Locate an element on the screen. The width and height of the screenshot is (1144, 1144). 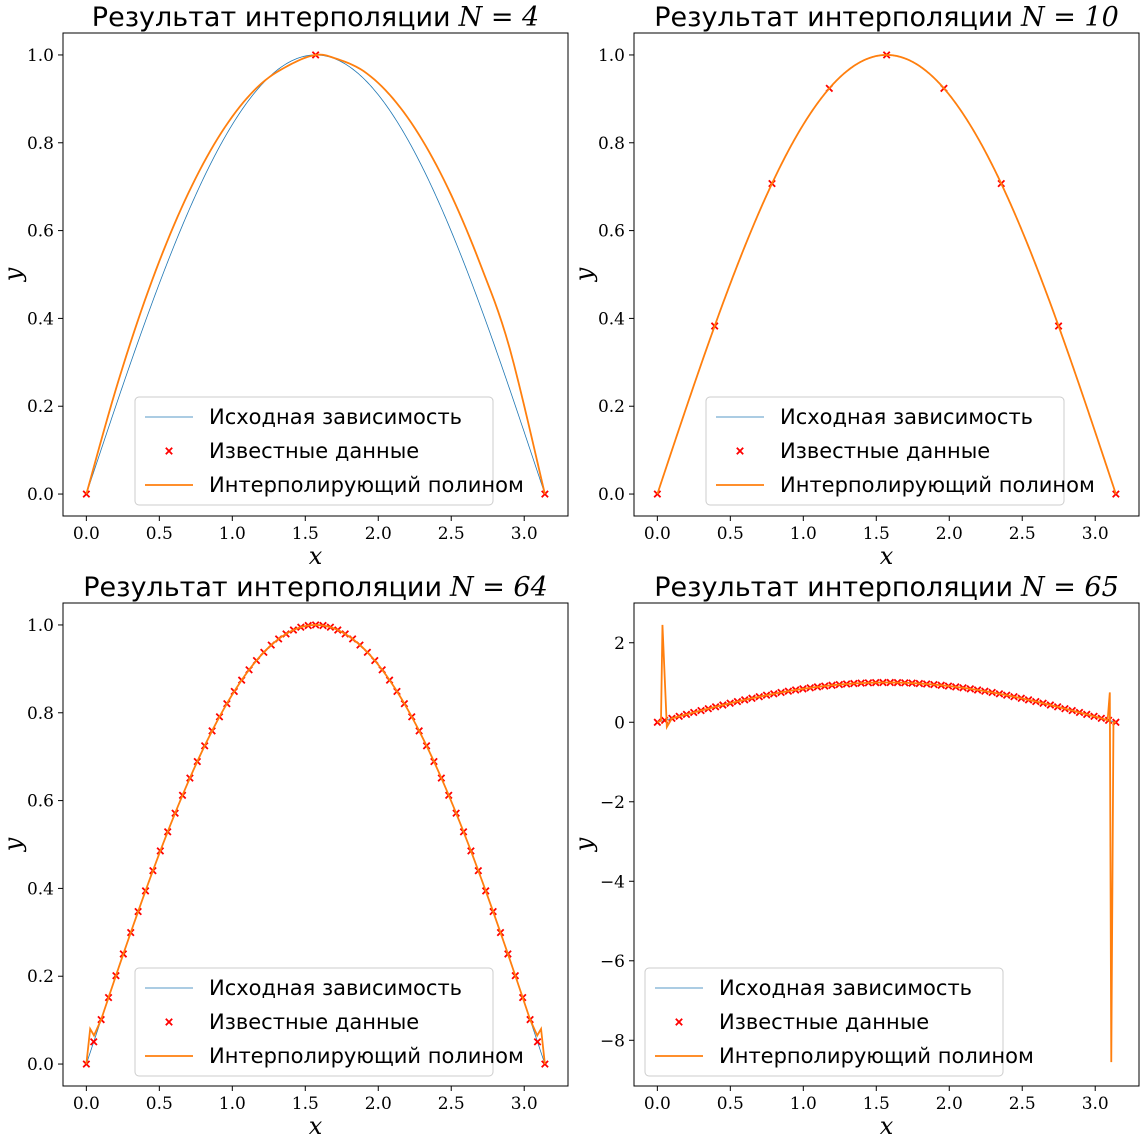
chart-title-math: N = 64 is located at coordinates (498, 587).